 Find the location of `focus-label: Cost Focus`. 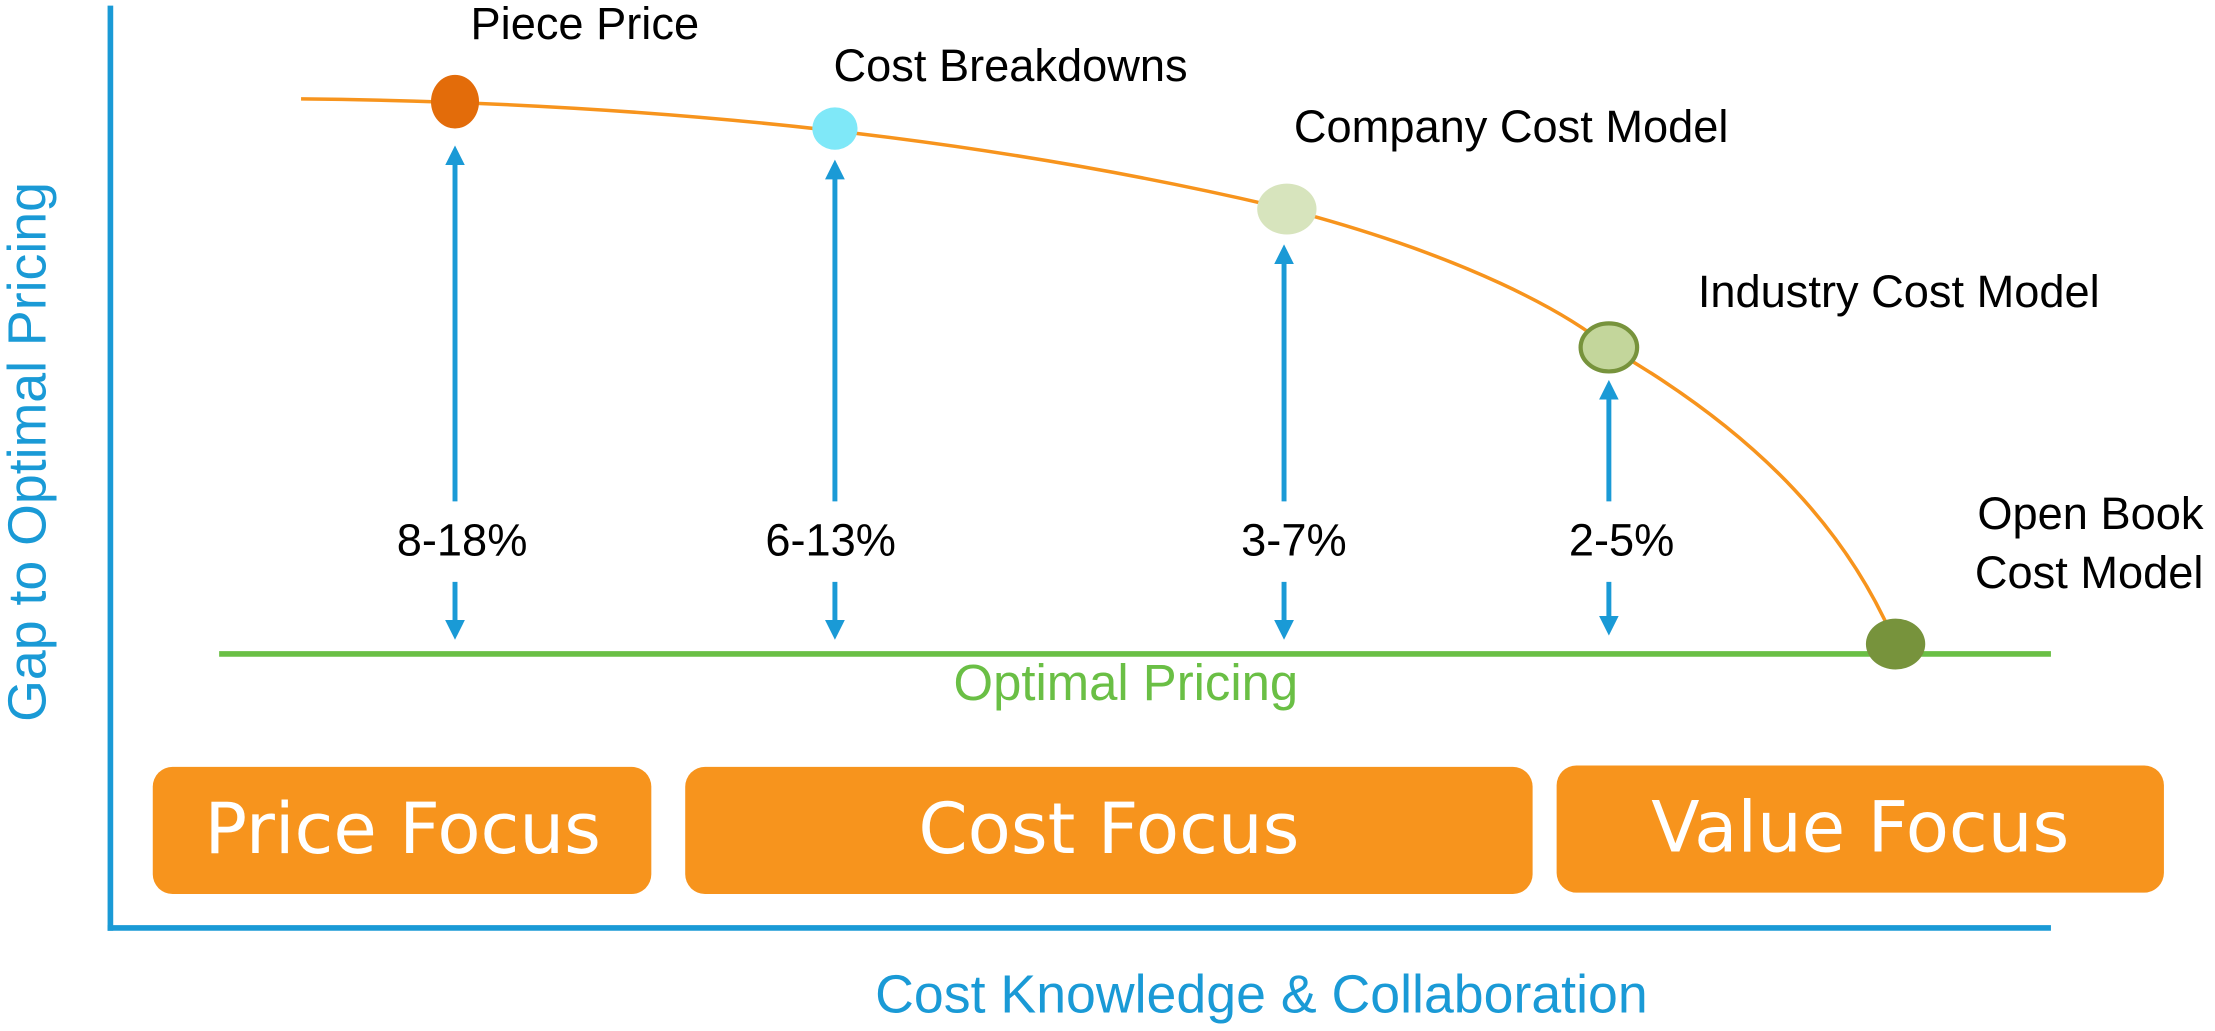

focus-label: Cost Focus is located at coordinates (1108, 828).